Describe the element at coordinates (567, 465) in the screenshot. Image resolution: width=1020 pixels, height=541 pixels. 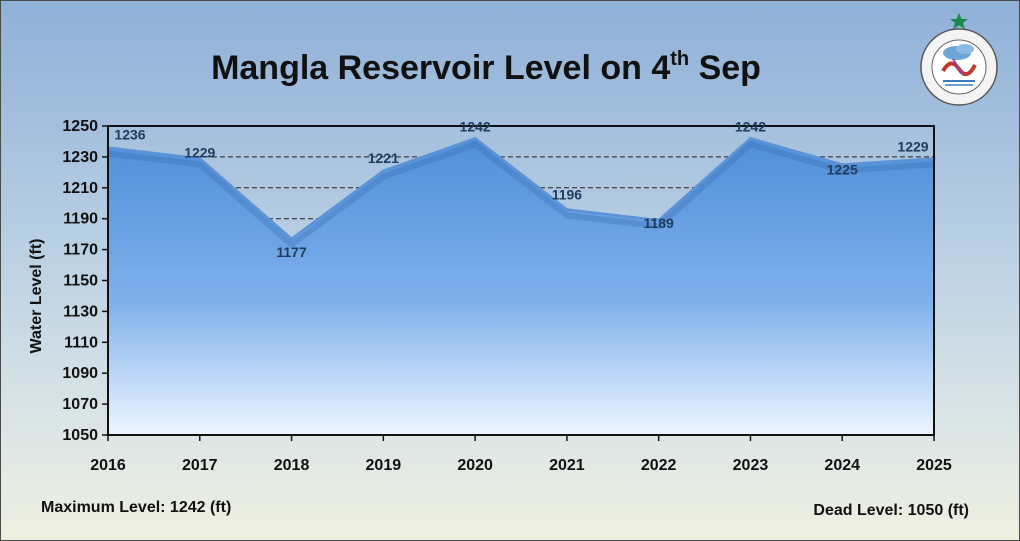
I see `x-tick-label: 2021` at that location.